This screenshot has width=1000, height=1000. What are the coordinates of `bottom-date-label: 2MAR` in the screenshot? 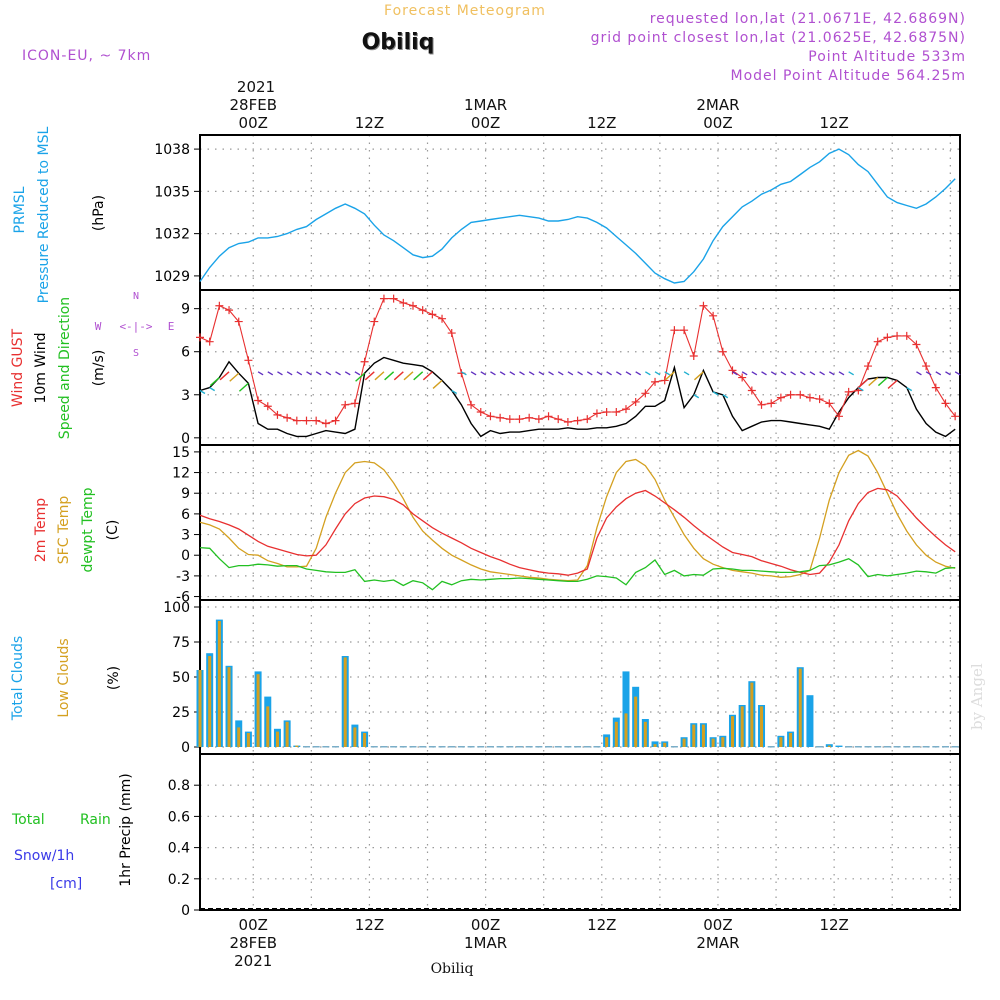 It's located at (717, 943).